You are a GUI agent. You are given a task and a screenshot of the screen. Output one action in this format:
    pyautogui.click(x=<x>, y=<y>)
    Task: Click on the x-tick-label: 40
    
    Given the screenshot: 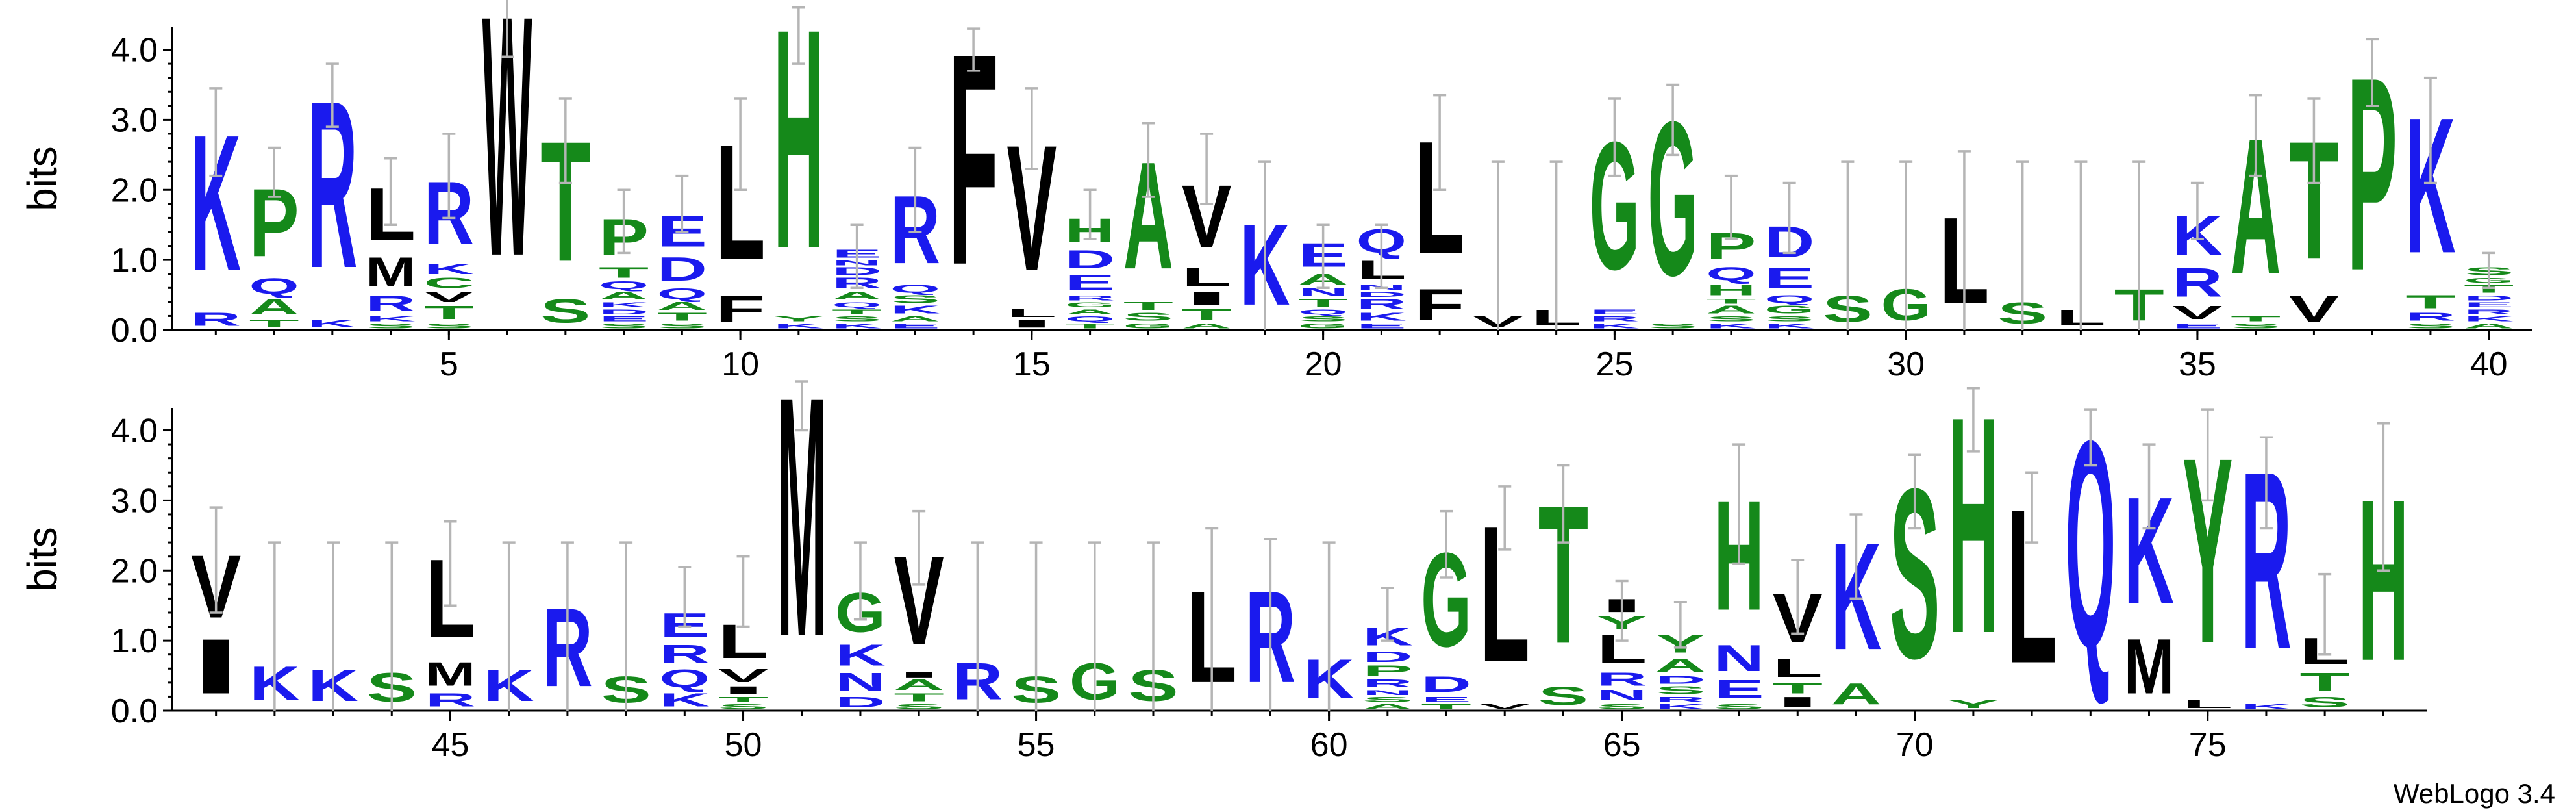 What is the action you would take?
    pyautogui.click(x=2489, y=364)
    